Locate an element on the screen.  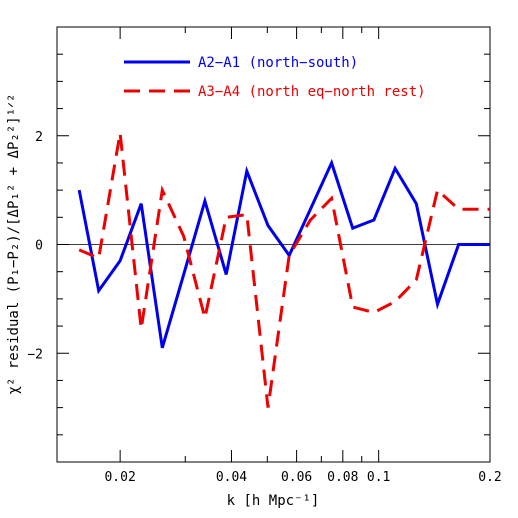
x-tick-label: 0.2 is located at coordinates (489, 477).